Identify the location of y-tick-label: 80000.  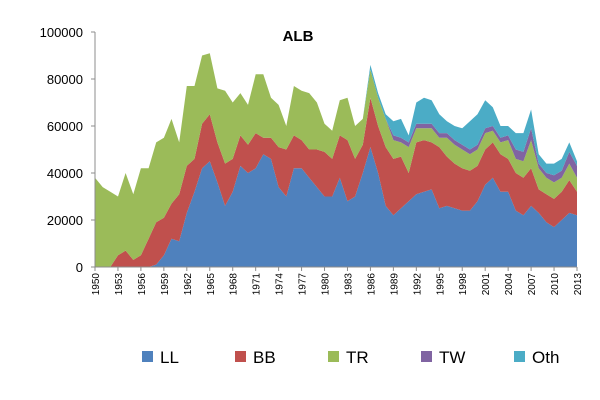
(65, 79).